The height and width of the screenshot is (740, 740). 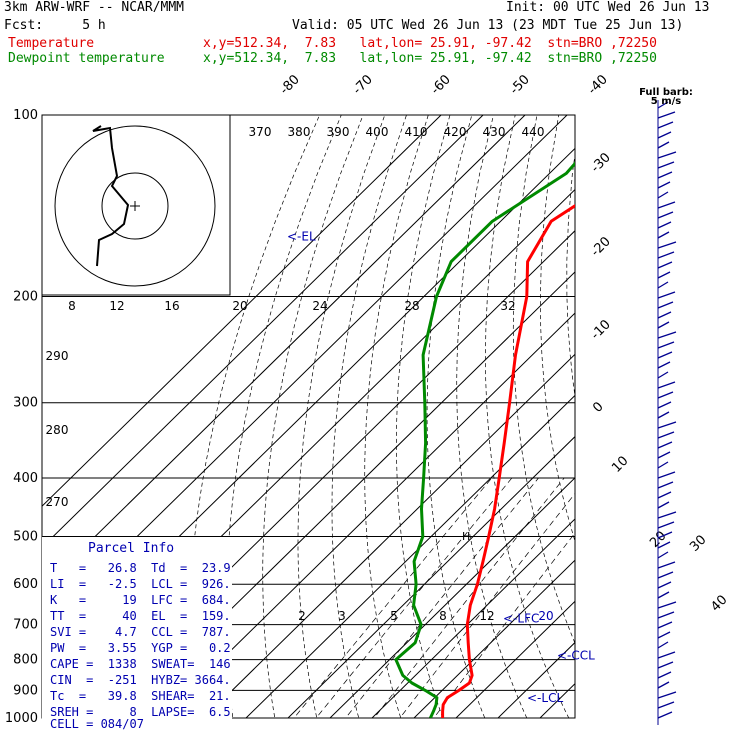 I want to click on theta-label: 410, so click(x=416, y=132).